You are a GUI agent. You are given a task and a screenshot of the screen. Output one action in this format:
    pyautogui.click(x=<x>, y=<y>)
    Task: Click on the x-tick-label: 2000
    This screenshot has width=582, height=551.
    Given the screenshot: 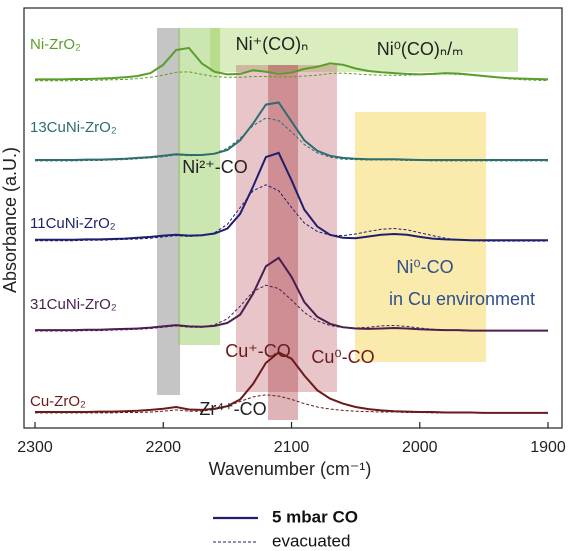 What is the action you would take?
    pyautogui.click(x=420, y=447)
    